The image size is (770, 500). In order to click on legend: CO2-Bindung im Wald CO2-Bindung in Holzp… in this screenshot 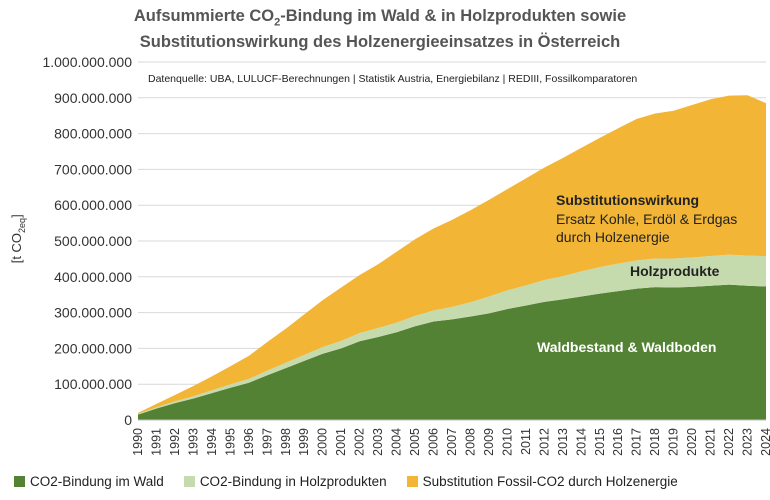, I will do `click(389, 481)`.